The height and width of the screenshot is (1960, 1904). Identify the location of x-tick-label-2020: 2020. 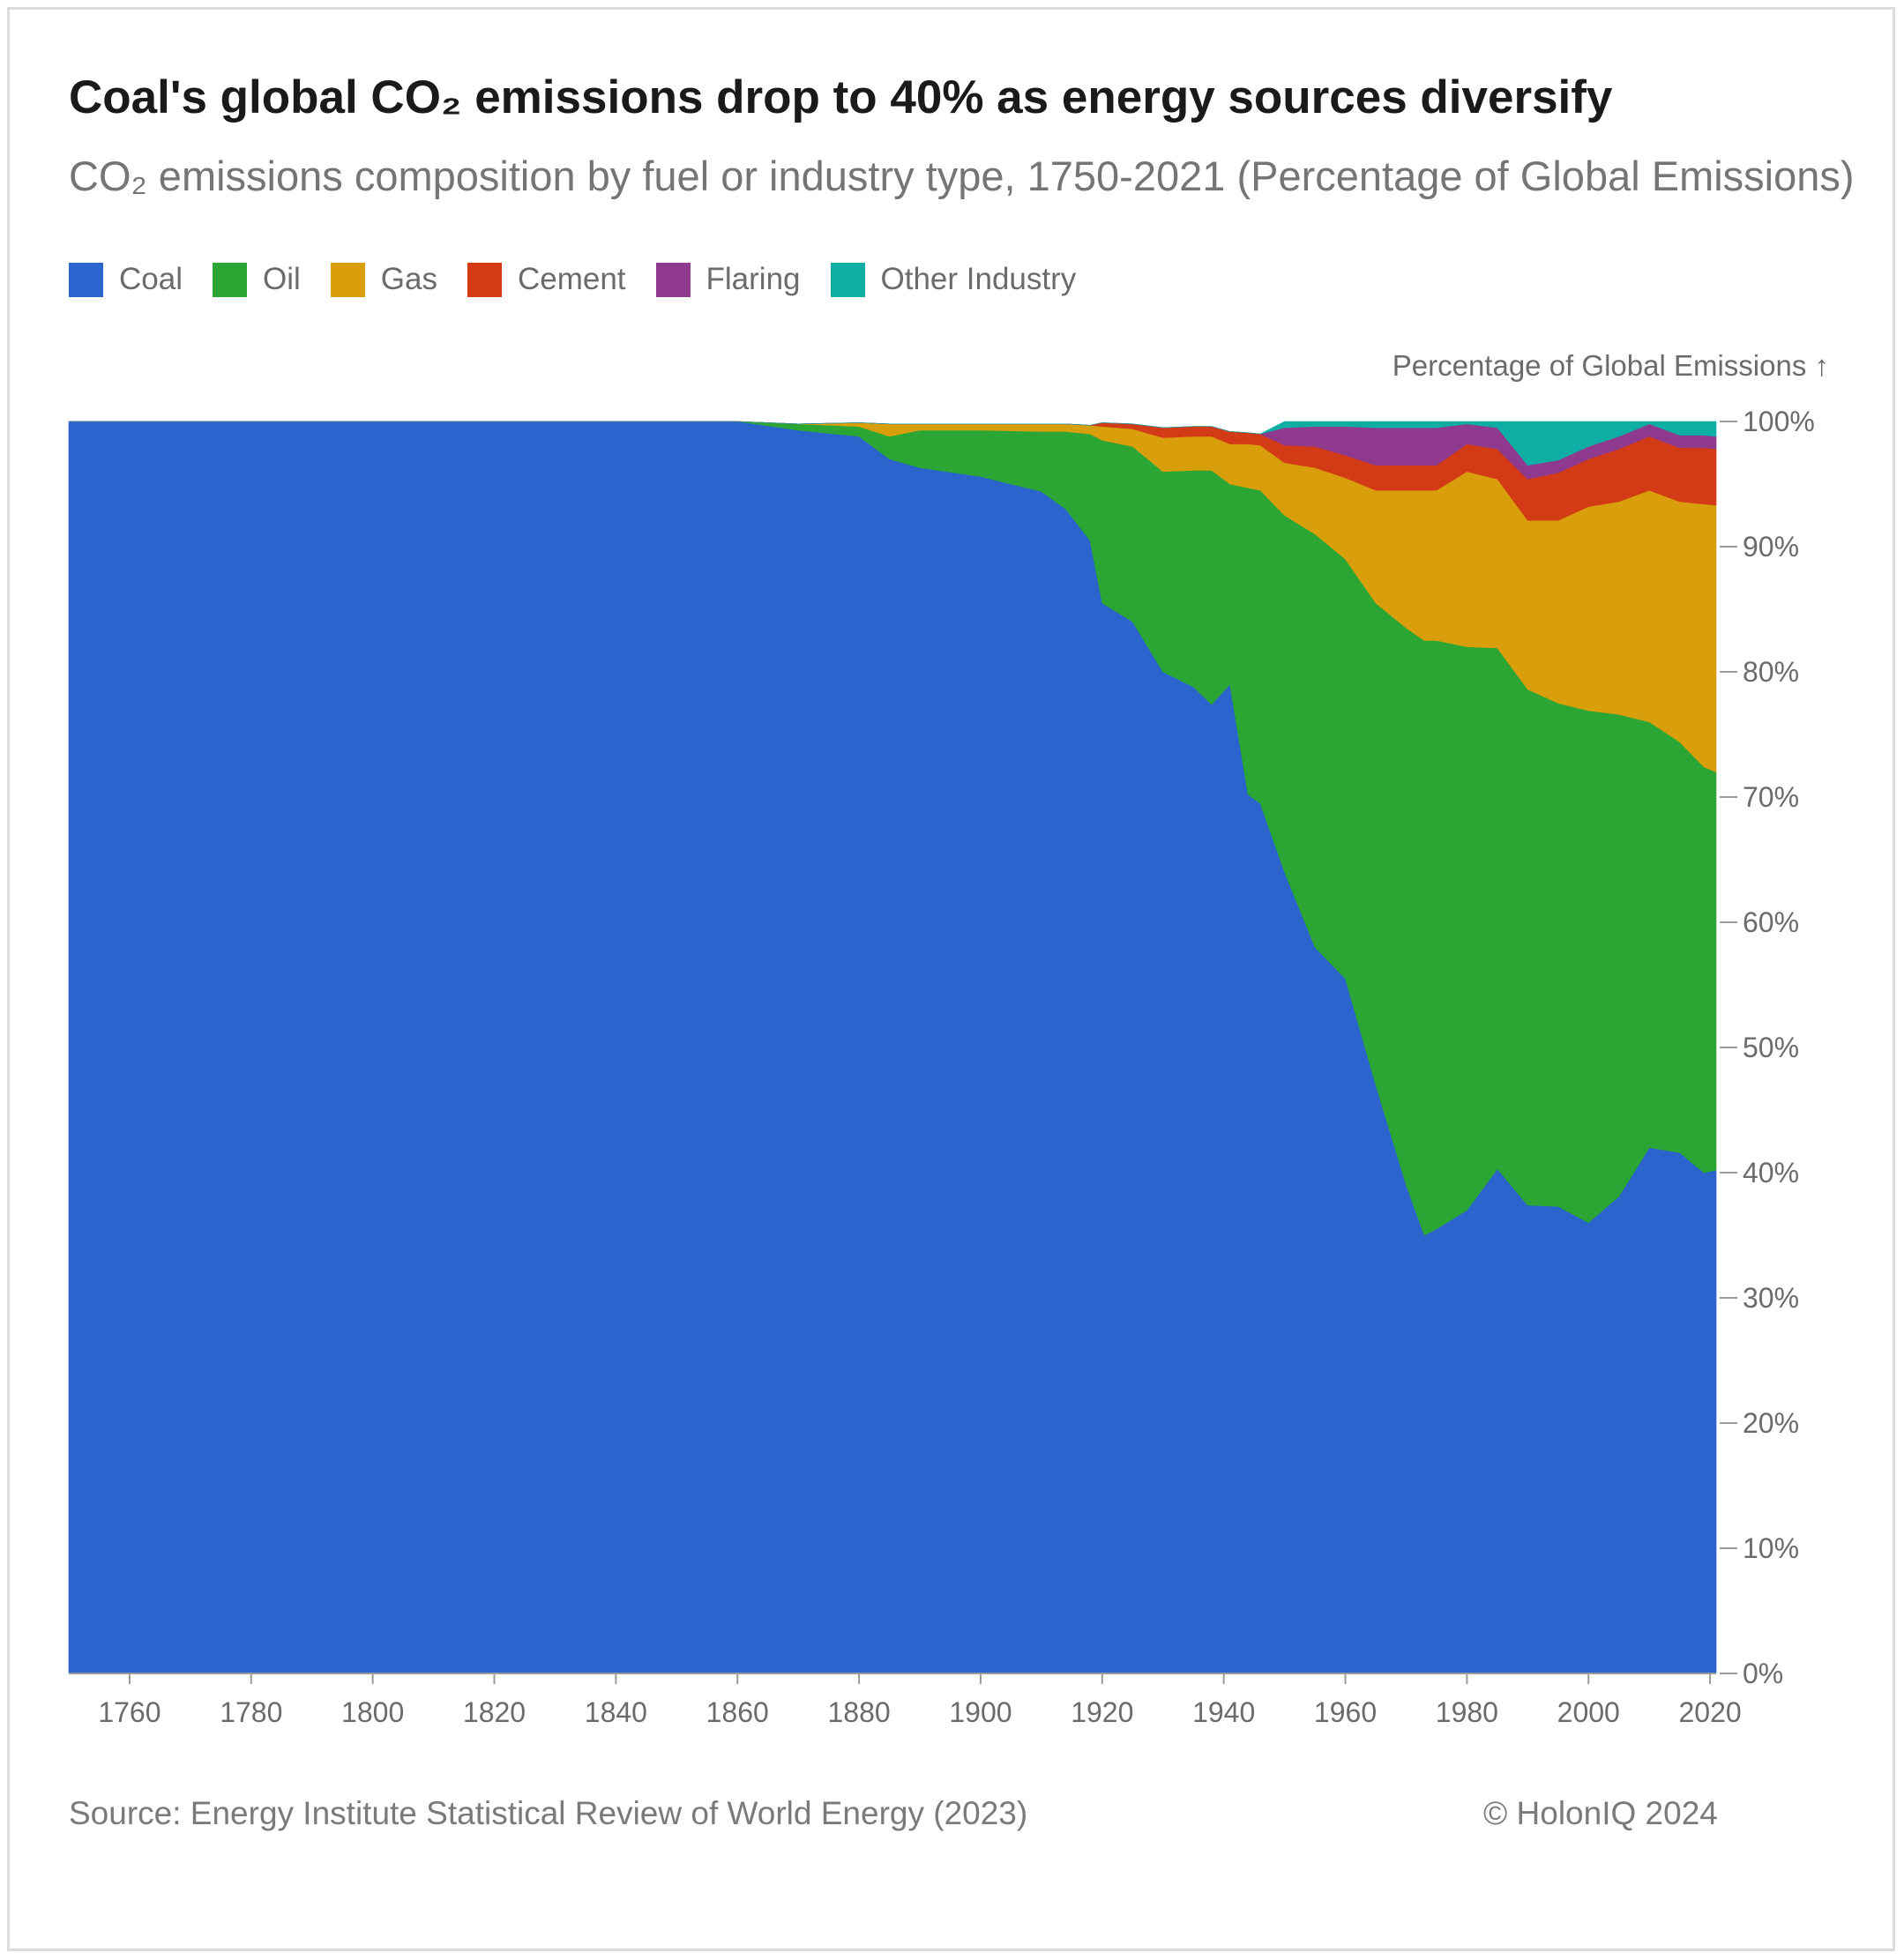
(1710, 1712).